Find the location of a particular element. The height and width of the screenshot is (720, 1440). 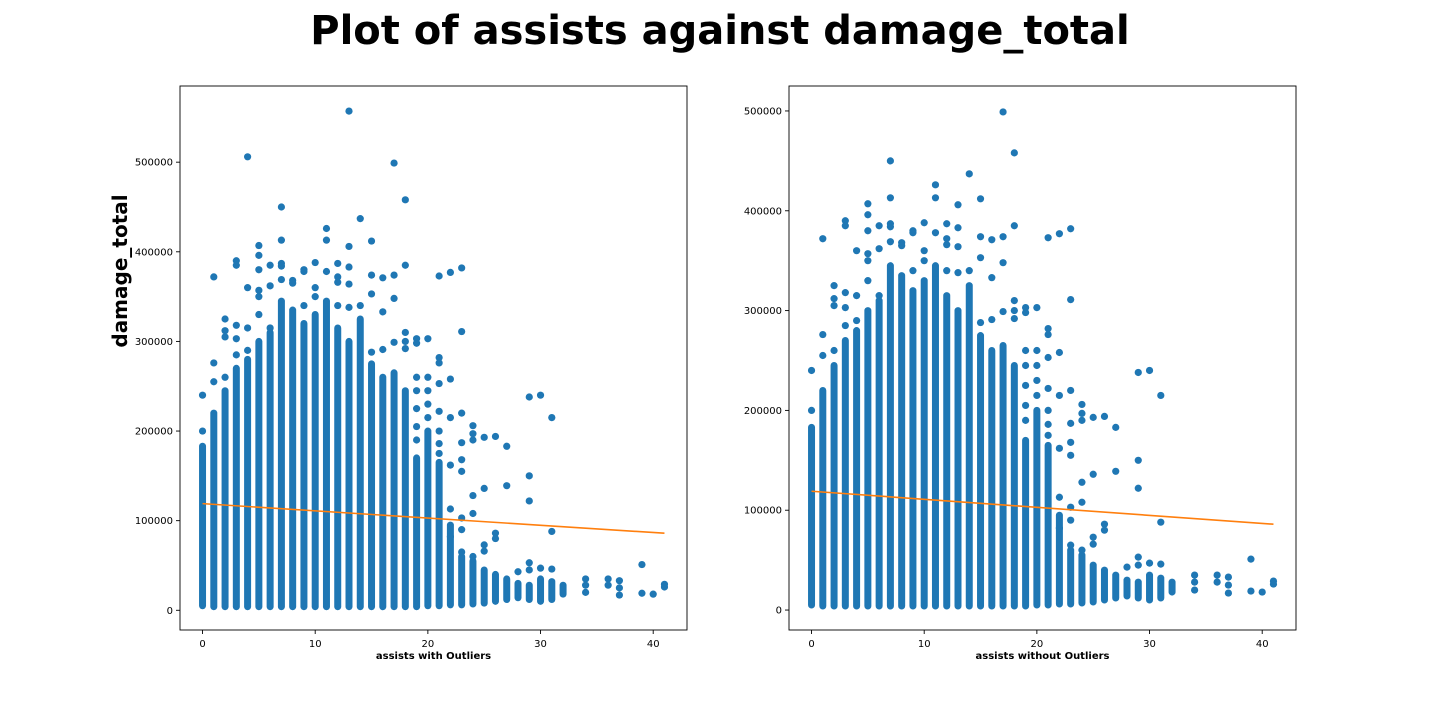

y-tick-label: 100000 is located at coordinates (154, 521).